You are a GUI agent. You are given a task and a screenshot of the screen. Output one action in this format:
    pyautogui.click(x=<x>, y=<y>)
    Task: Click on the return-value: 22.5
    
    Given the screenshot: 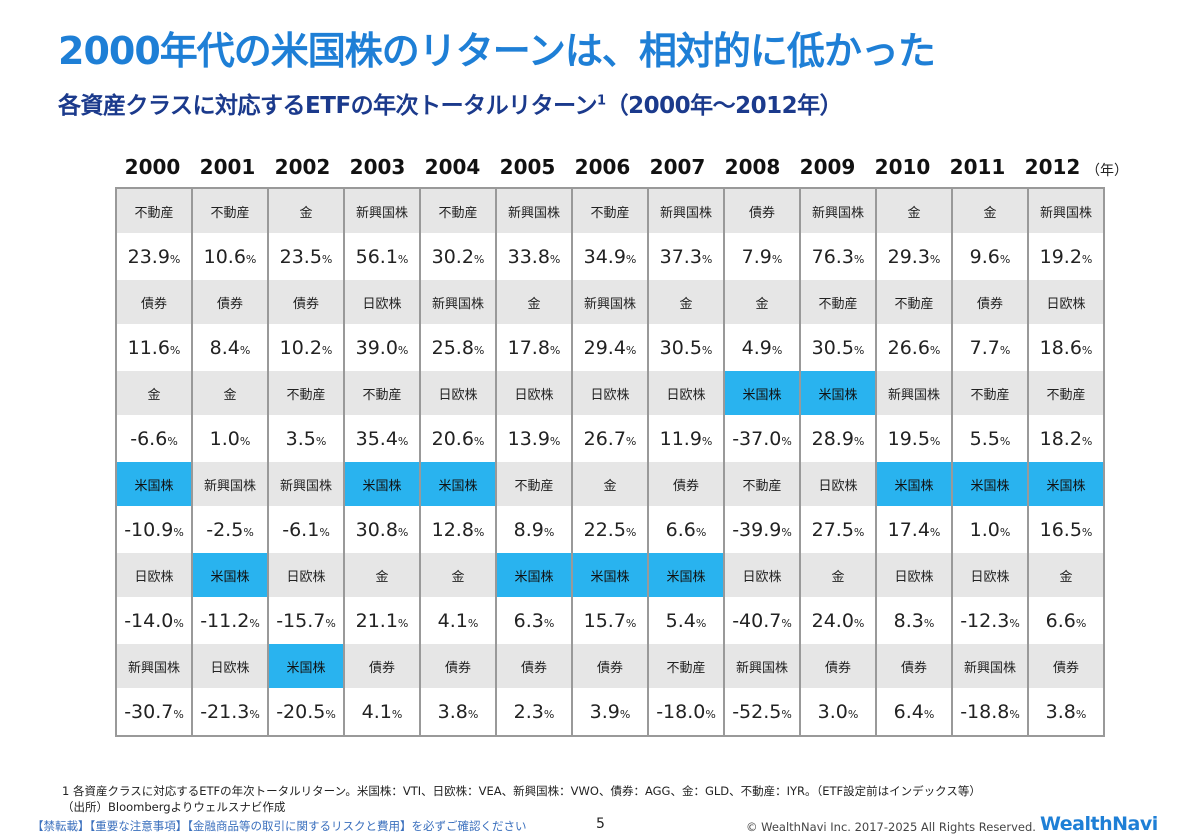 What is the action you would take?
    pyautogui.click(x=604, y=530)
    